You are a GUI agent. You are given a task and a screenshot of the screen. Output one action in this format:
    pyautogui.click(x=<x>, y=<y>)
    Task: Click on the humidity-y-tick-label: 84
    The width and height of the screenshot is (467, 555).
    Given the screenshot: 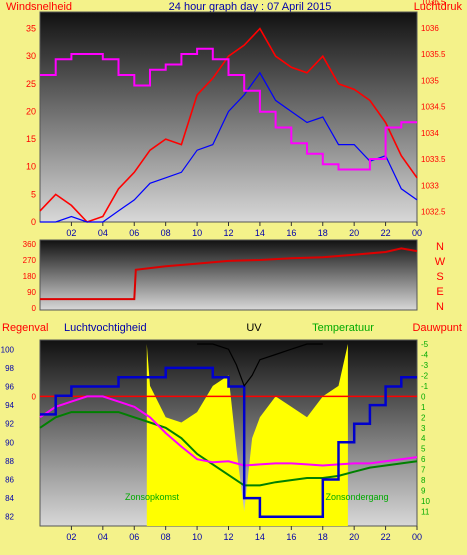 What is the action you would take?
    pyautogui.click(x=9, y=498)
    